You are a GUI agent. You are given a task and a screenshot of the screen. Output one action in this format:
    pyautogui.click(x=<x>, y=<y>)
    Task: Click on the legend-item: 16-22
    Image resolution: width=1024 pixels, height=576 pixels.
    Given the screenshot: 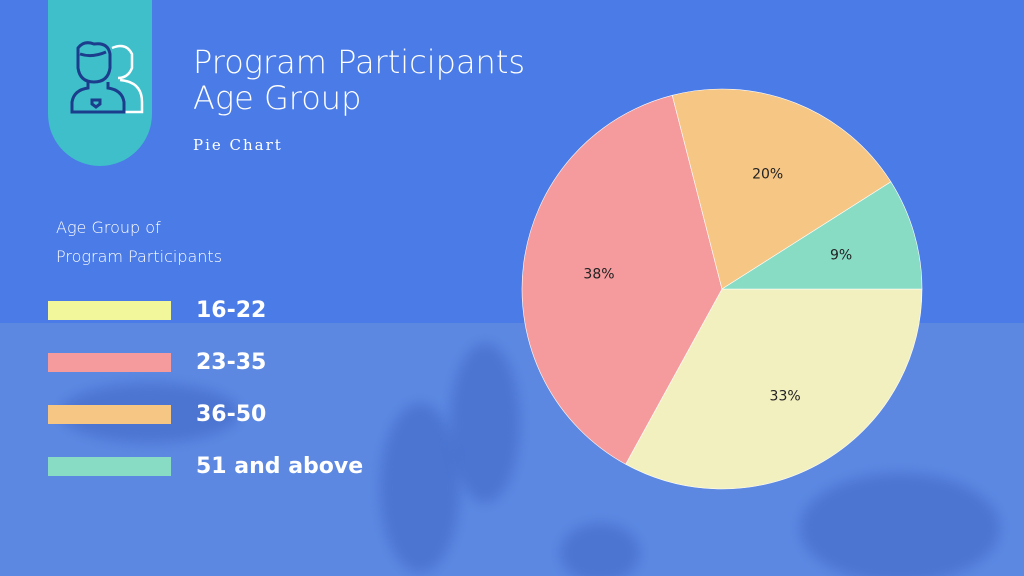 What is the action you would take?
    pyautogui.click(x=157, y=310)
    